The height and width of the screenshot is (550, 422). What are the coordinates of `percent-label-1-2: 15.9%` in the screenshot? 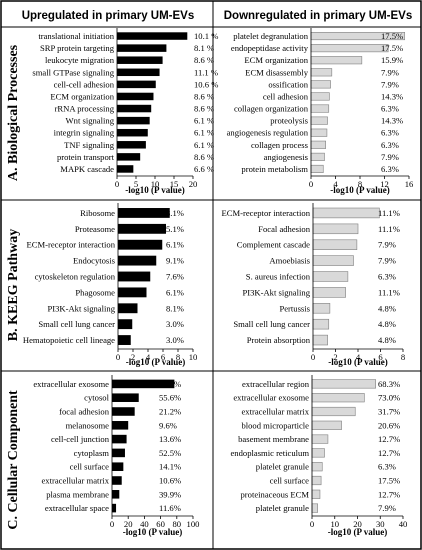 It's located at (392, 60).